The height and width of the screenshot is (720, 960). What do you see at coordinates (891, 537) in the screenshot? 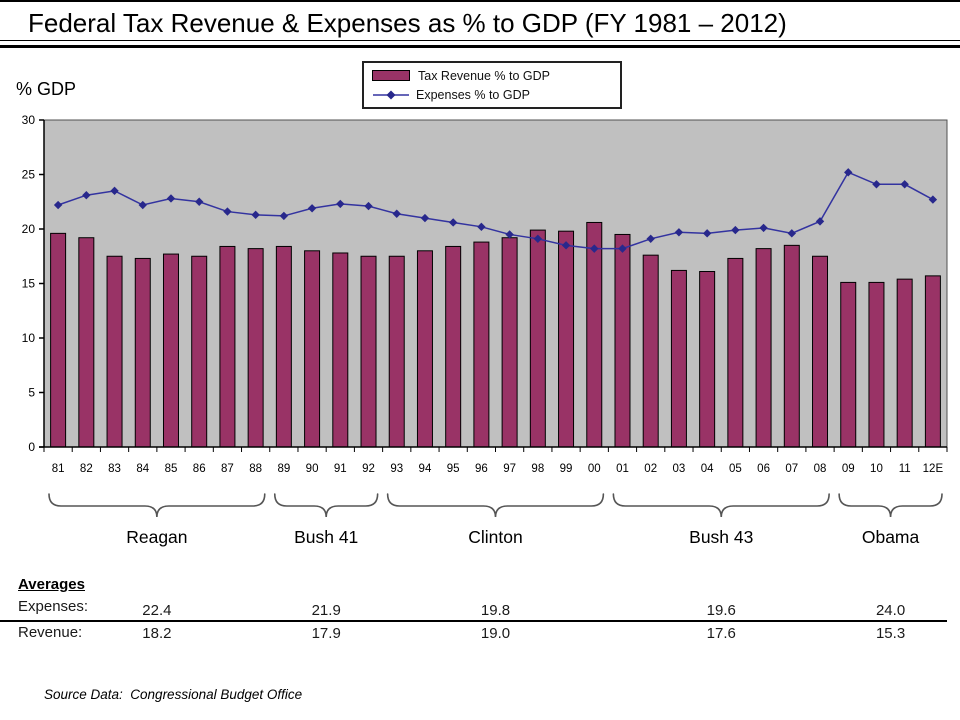
I see `president-label-obama: Obama` at bounding box center [891, 537].